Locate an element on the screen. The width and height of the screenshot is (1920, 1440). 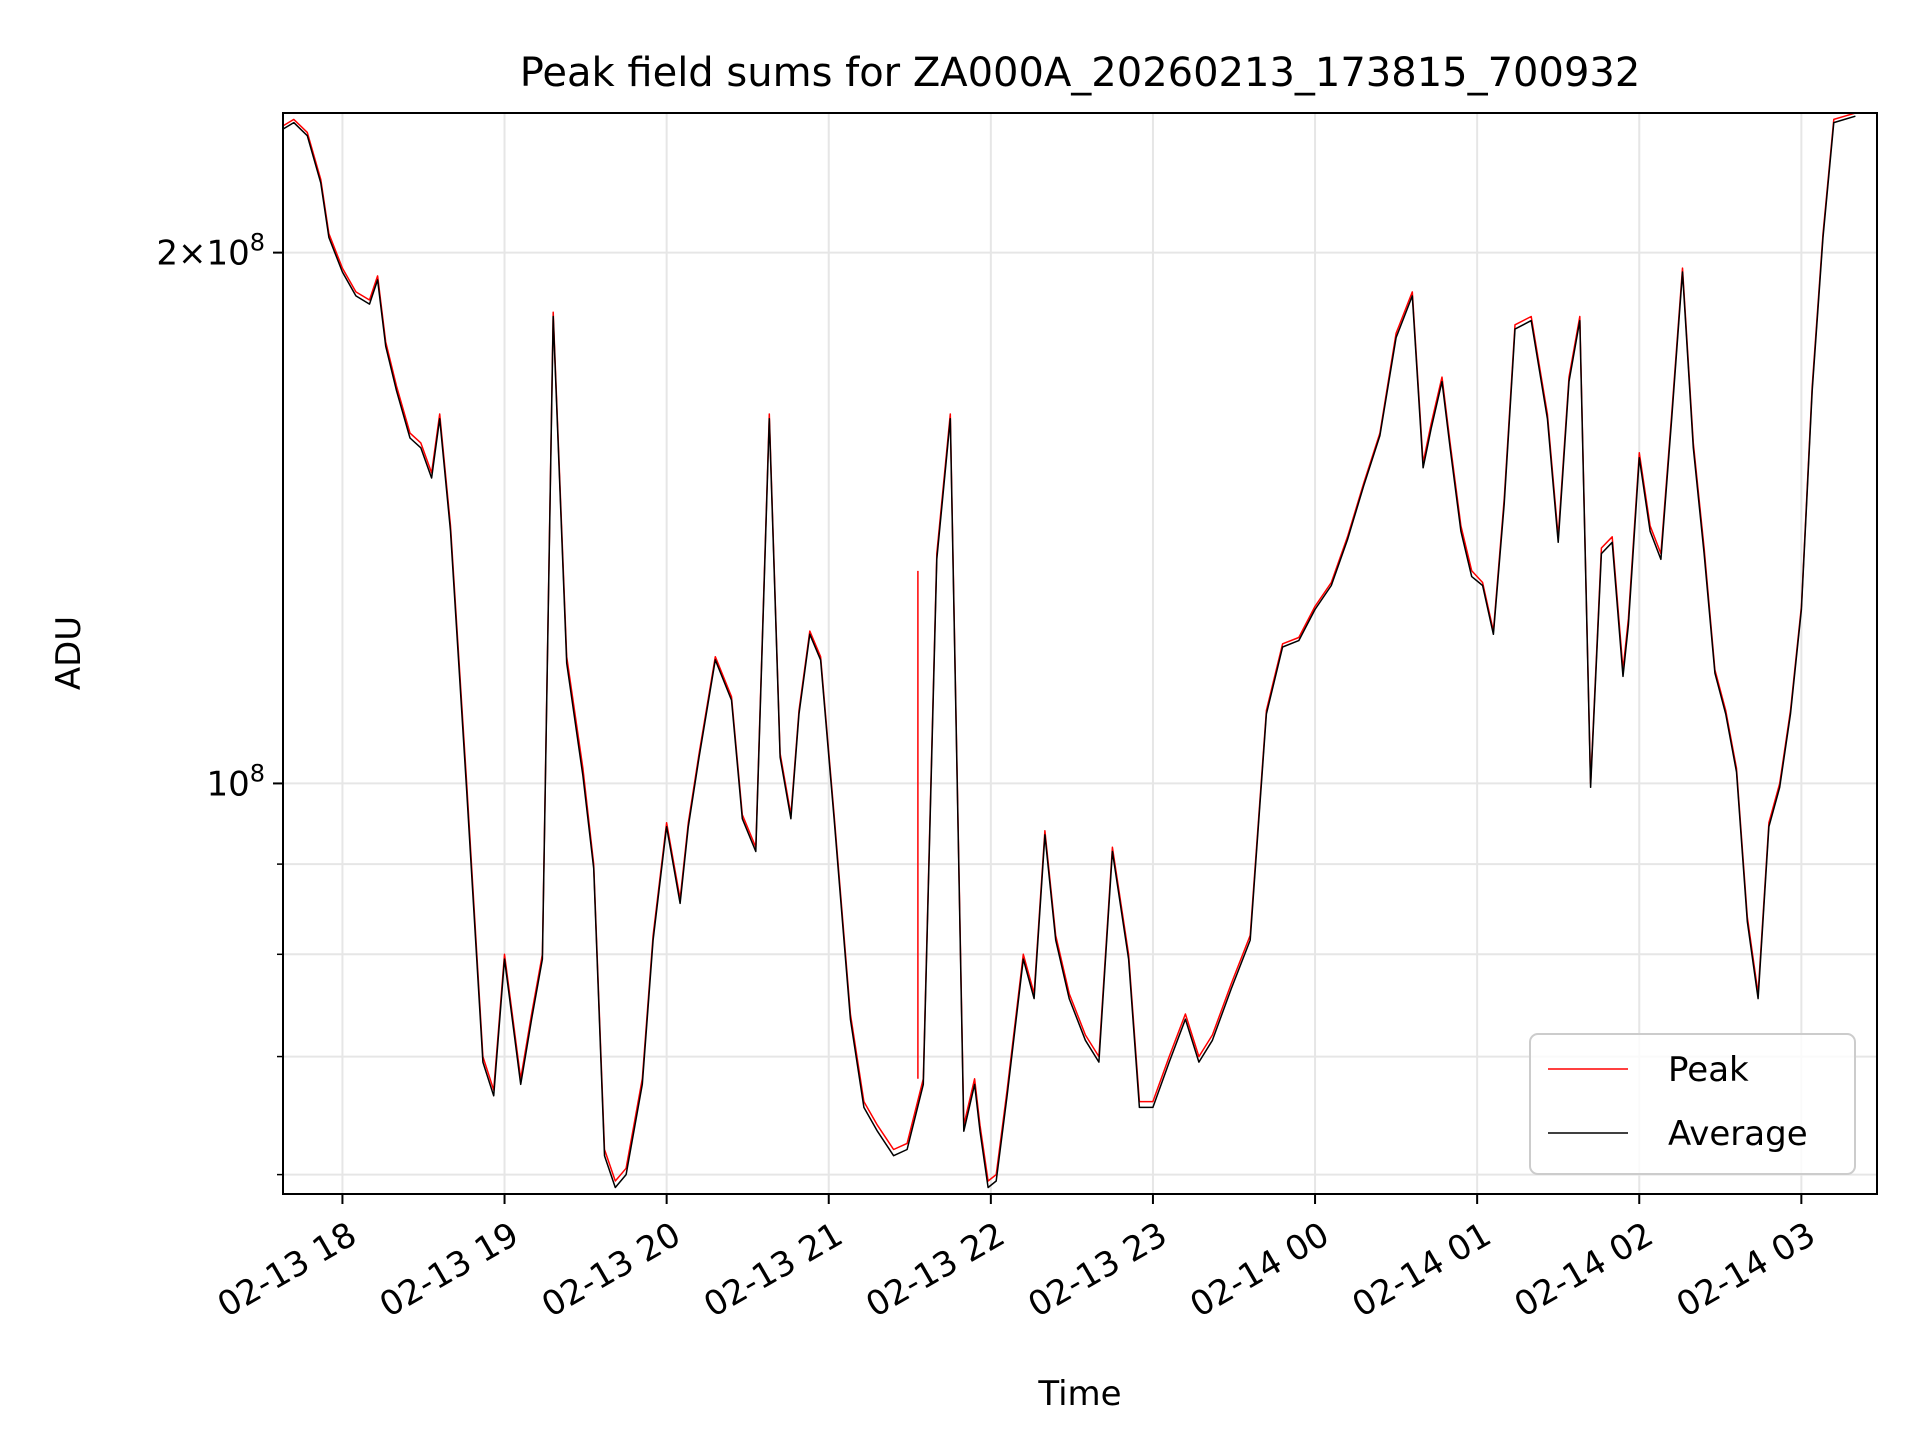
y-tick-label: 2×108 is located at coordinates (210, 251).